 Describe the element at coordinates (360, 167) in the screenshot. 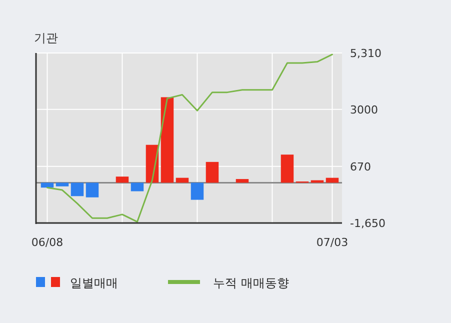

I see `y-tick-label: 670` at that location.